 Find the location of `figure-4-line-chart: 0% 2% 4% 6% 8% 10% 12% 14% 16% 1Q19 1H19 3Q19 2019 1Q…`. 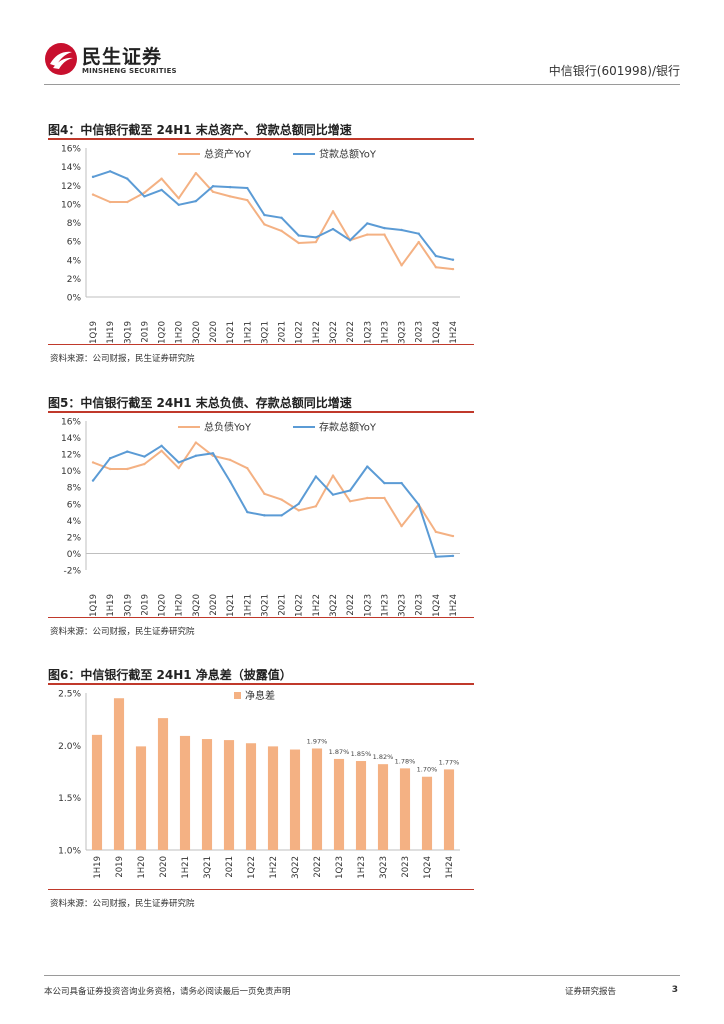

figure-4-line-chart: 0% 2% 4% 6% 8% 10% 12% 14% 16% 1Q19 1H19 3Q19 2019 1Q… is located at coordinates (260, 244).